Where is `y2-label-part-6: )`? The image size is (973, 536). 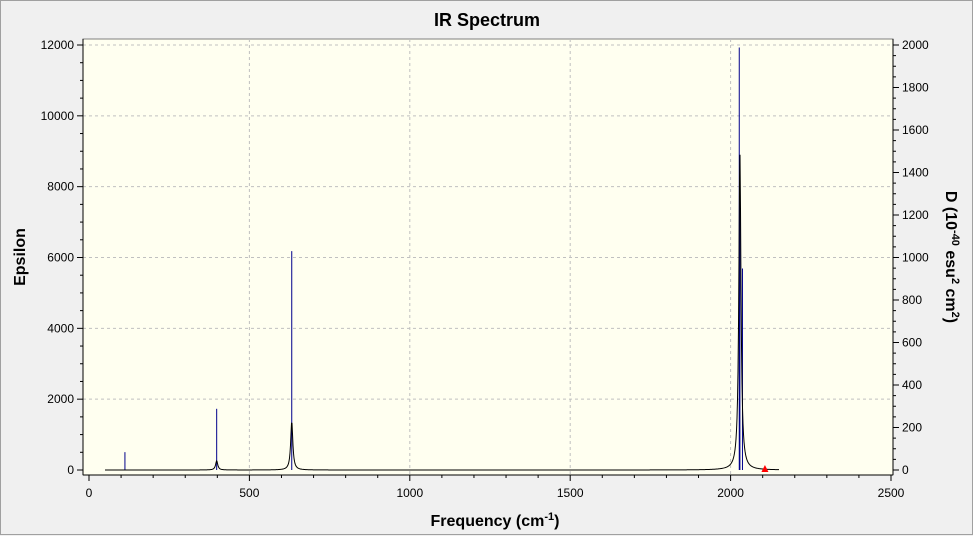 y2-label-part-6: ) is located at coordinates (950, 320).